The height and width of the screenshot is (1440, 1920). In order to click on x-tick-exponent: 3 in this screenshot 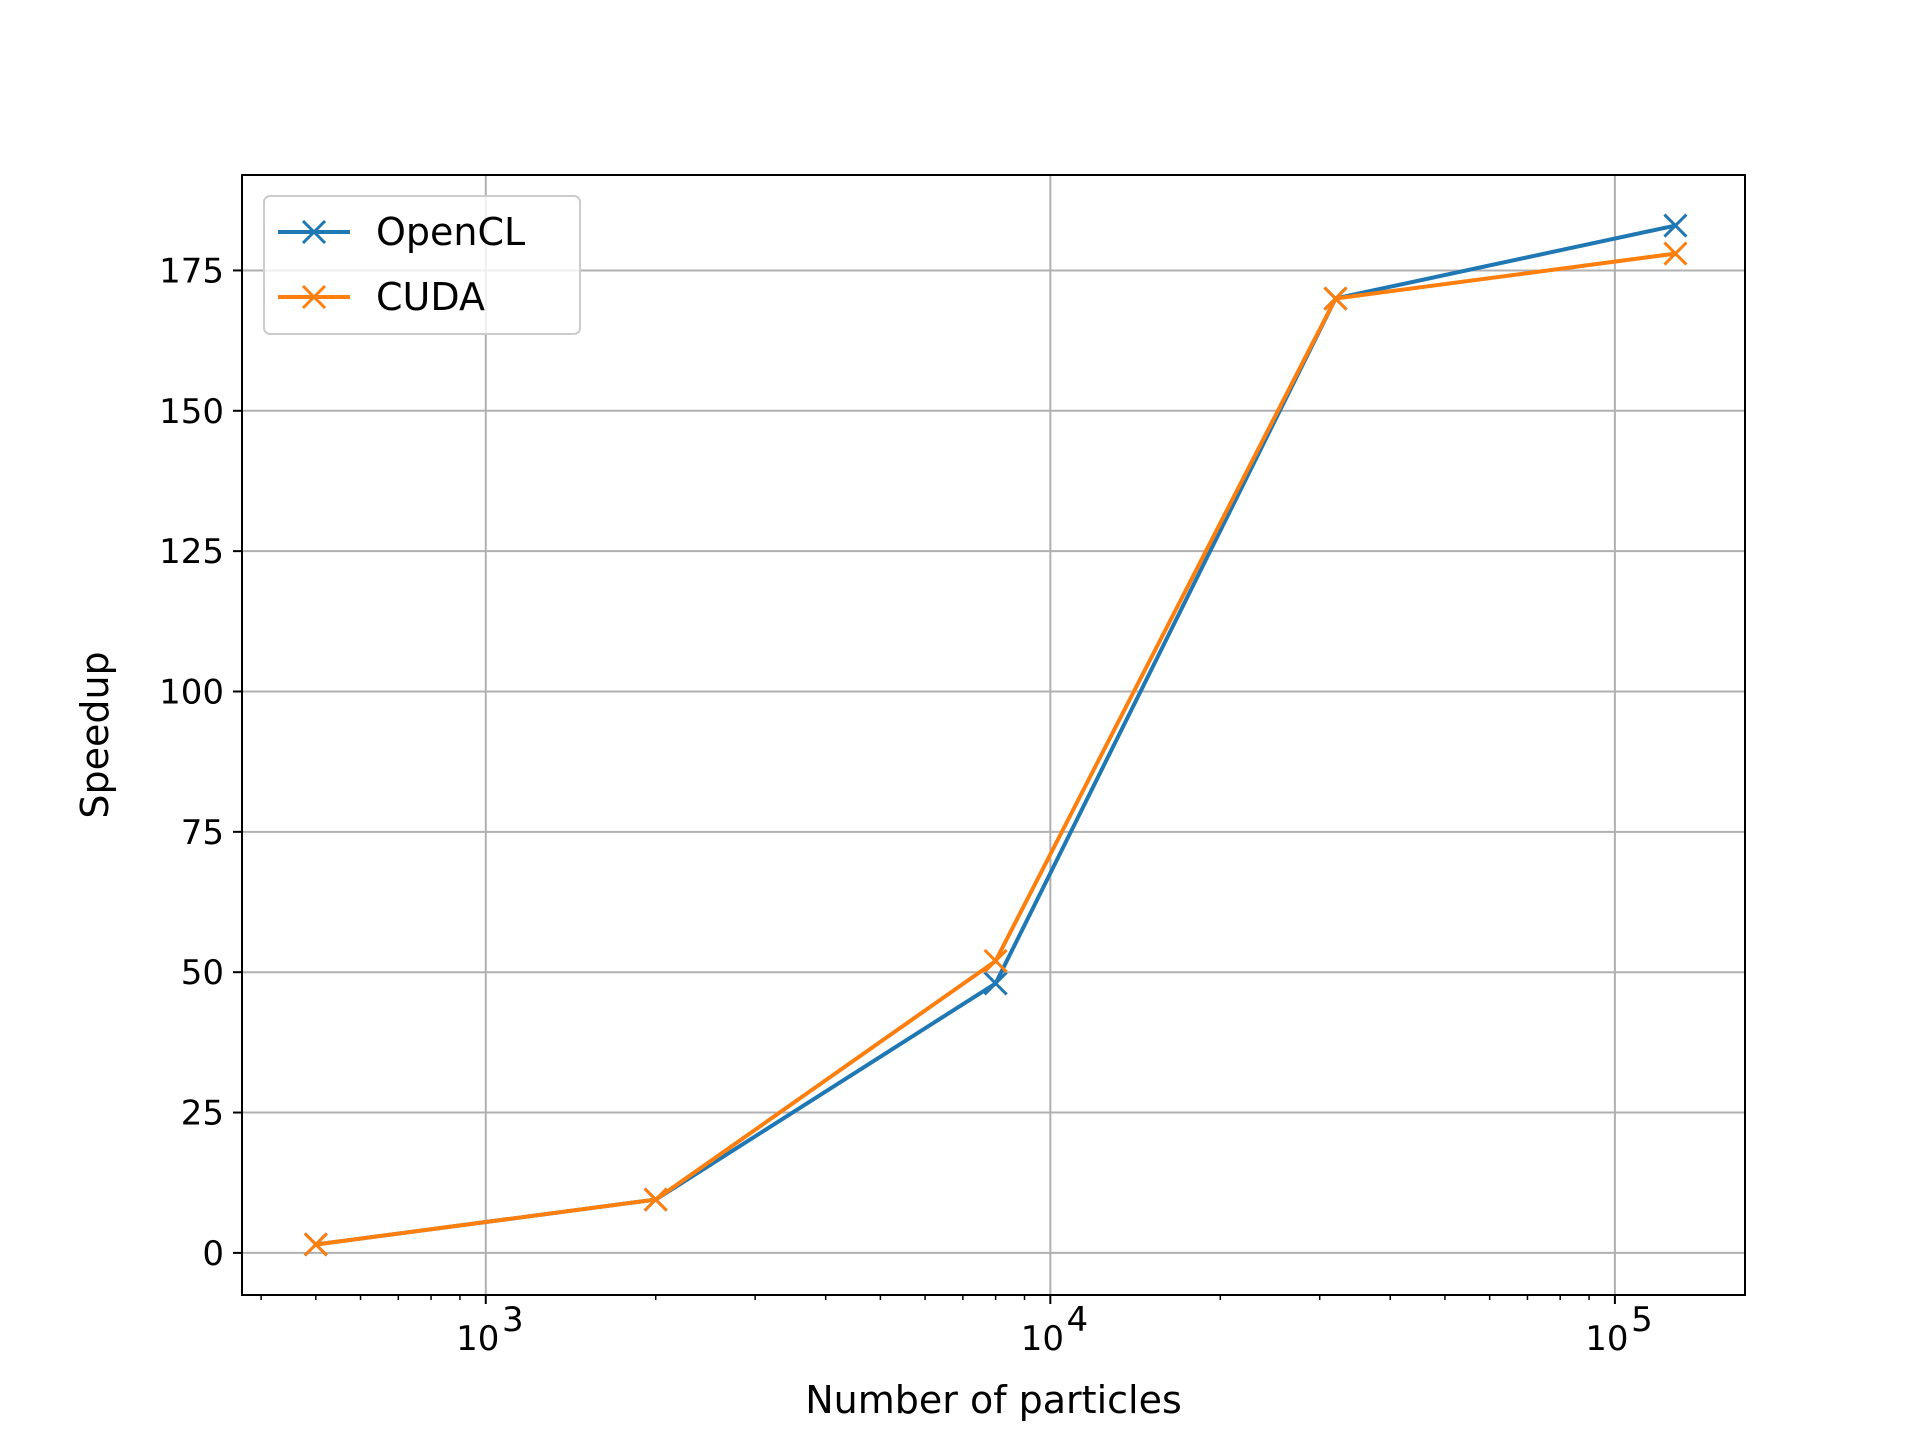, I will do `click(513, 1320)`.